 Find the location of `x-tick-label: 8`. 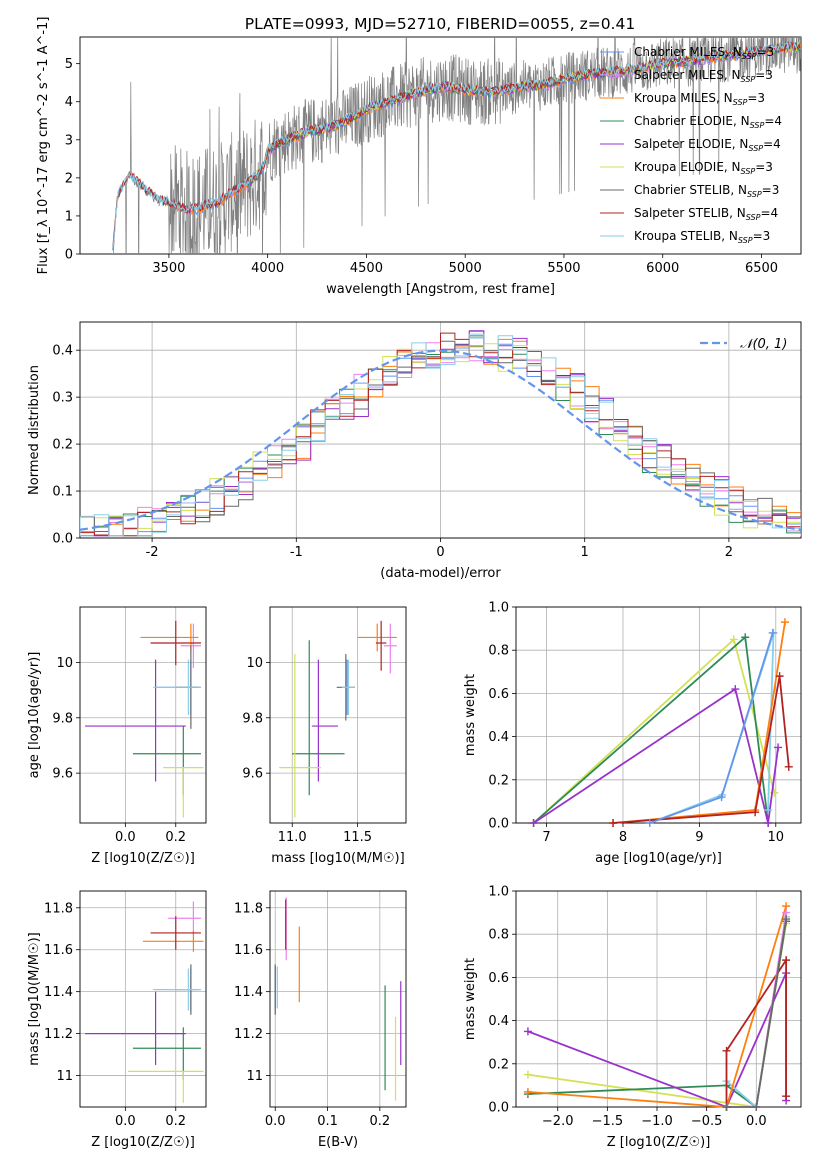

x-tick-label: 8 is located at coordinates (623, 837).